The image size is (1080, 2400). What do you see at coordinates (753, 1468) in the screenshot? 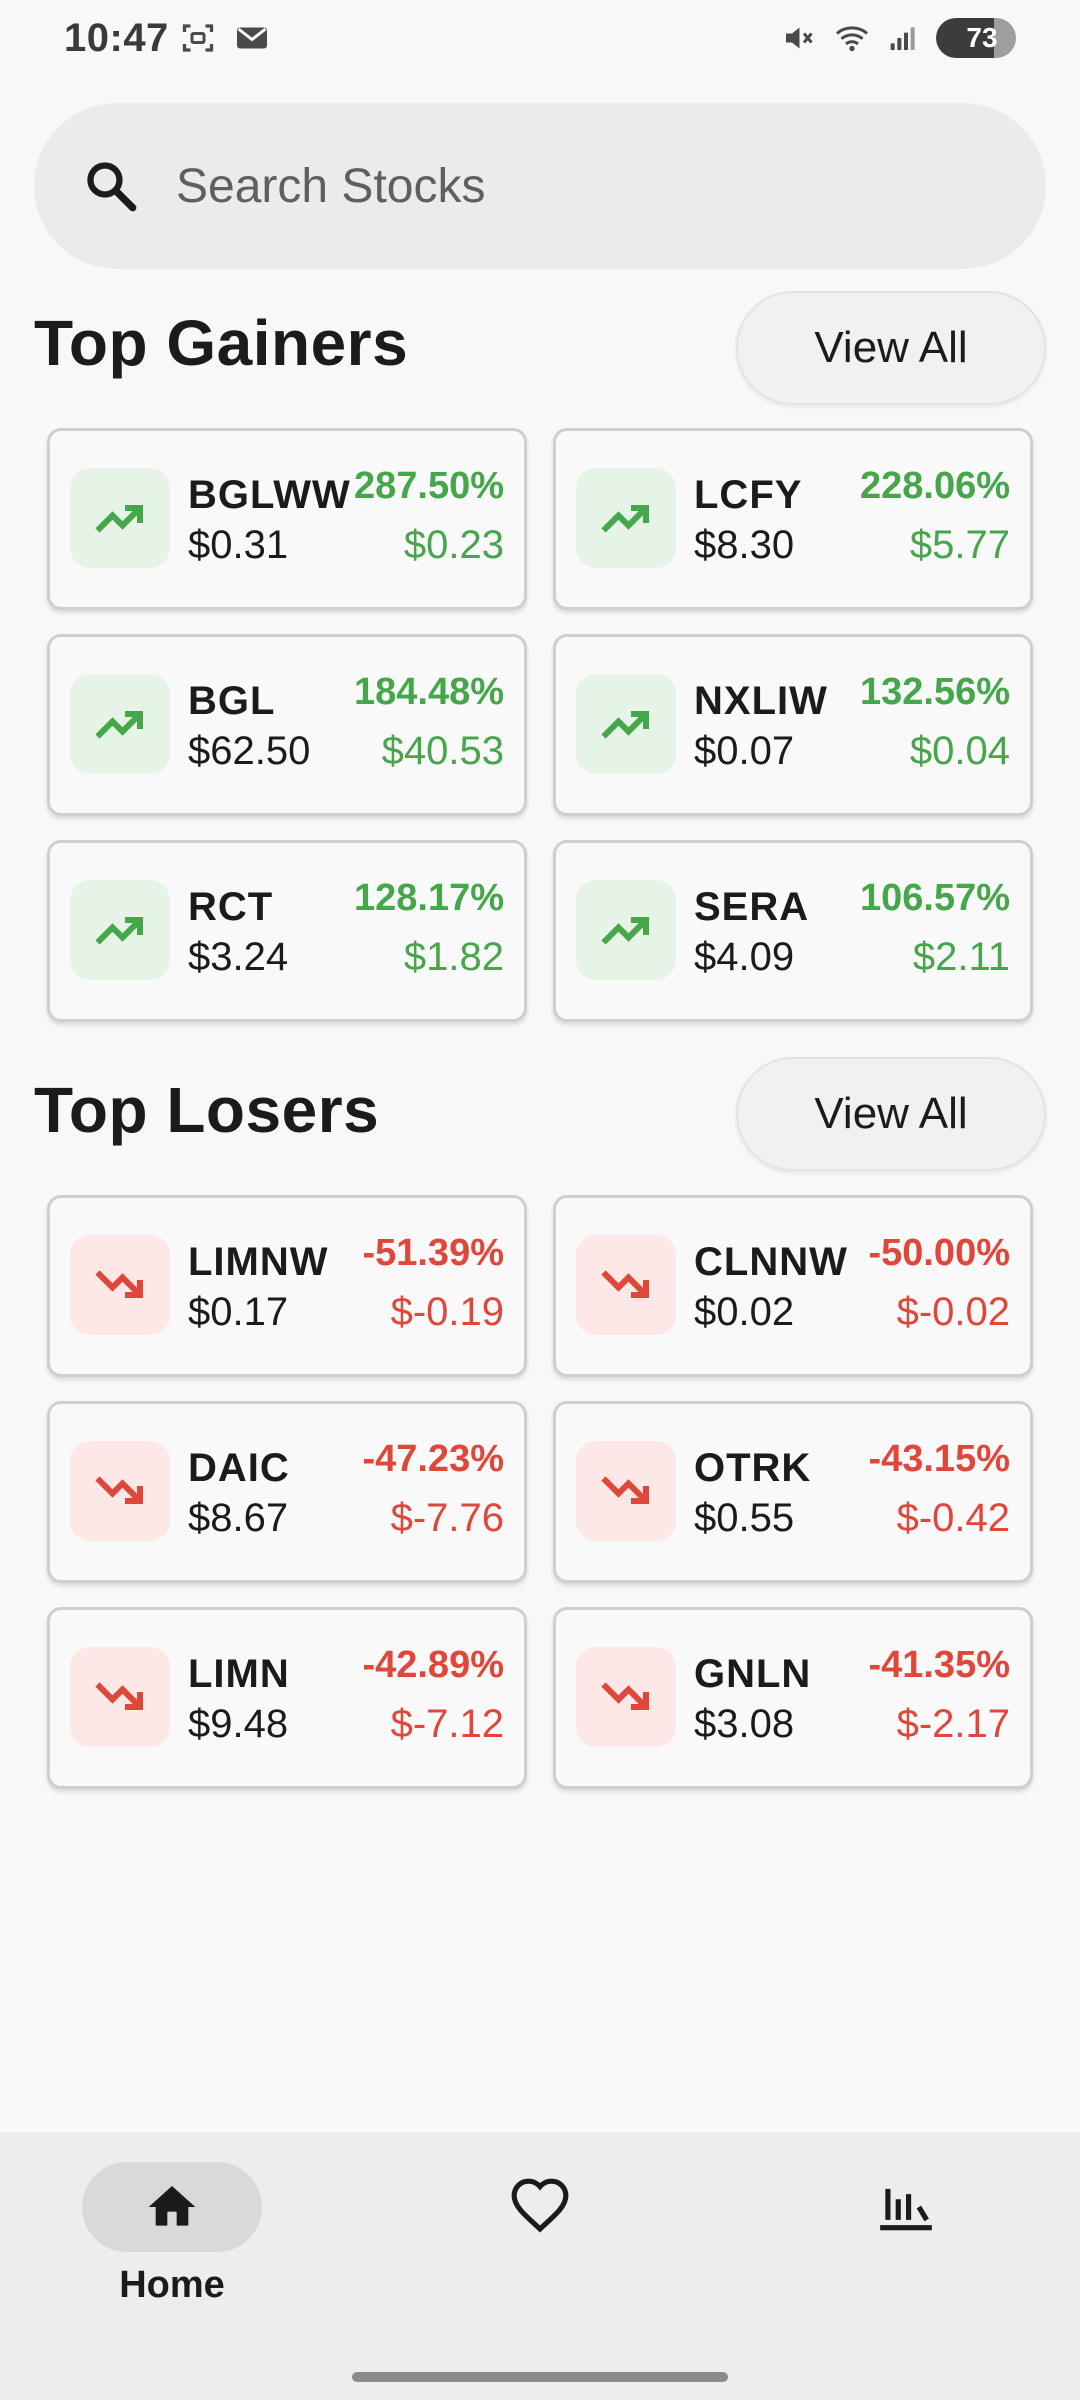
I see `stock-symbol: OTRK` at bounding box center [753, 1468].